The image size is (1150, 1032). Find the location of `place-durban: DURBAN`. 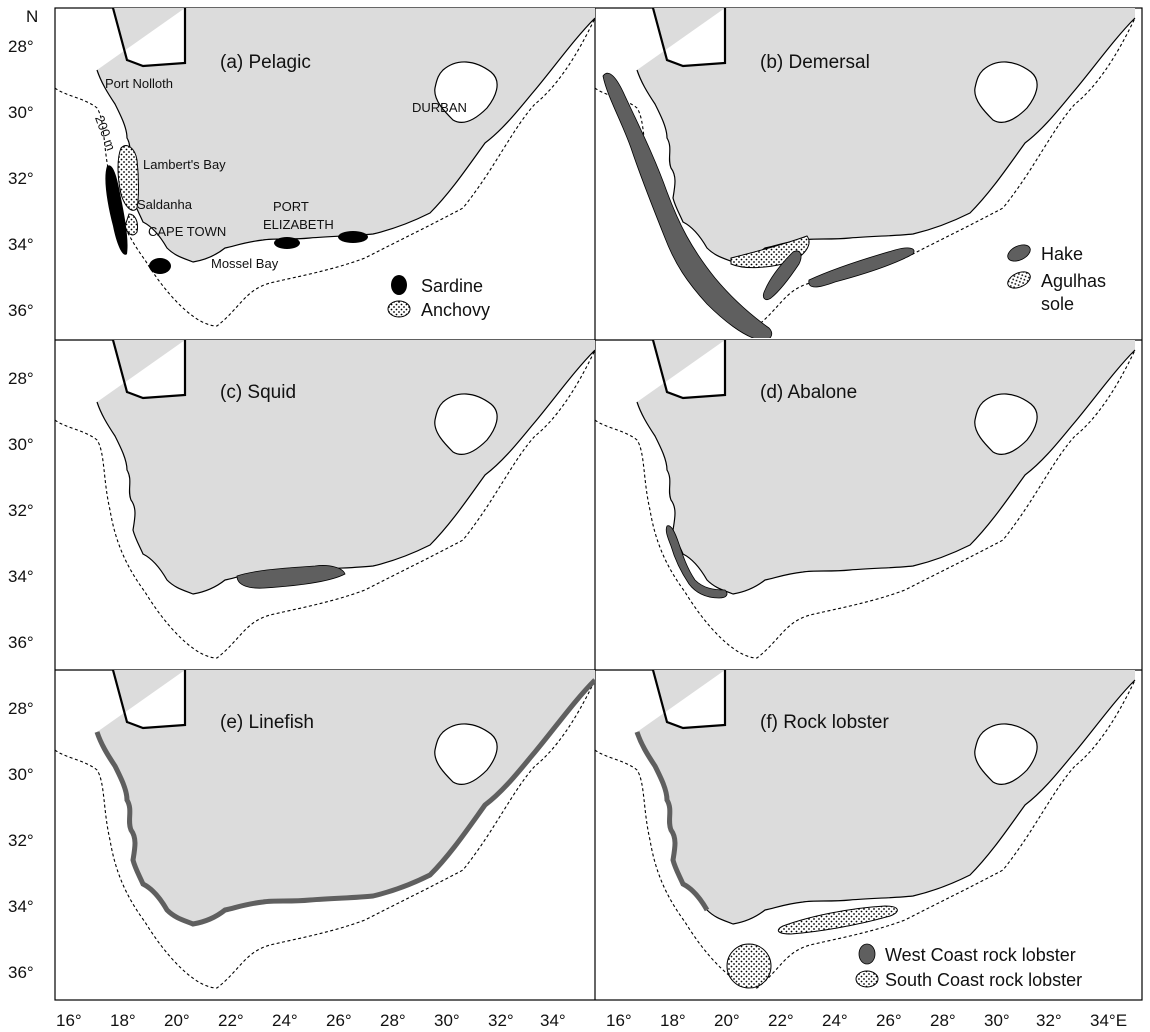

place-durban: DURBAN is located at coordinates (439, 107).